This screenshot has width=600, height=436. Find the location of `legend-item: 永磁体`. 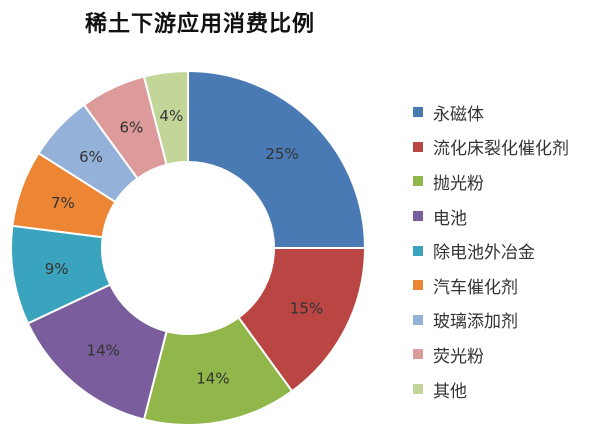

legend-item: 永磁体 is located at coordinates (505, 112).